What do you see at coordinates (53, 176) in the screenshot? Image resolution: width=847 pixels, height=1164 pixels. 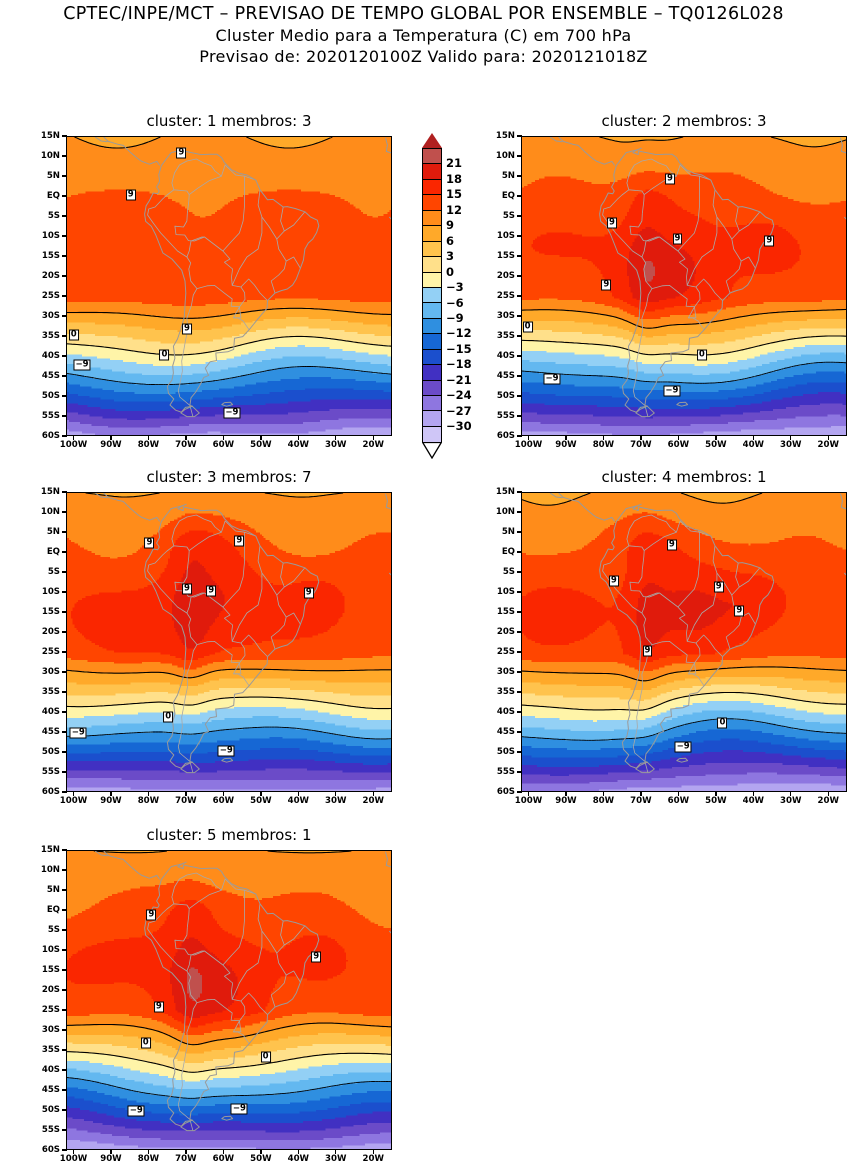 I see `y-axis-label: 5N` at bounding box center [53, 176].